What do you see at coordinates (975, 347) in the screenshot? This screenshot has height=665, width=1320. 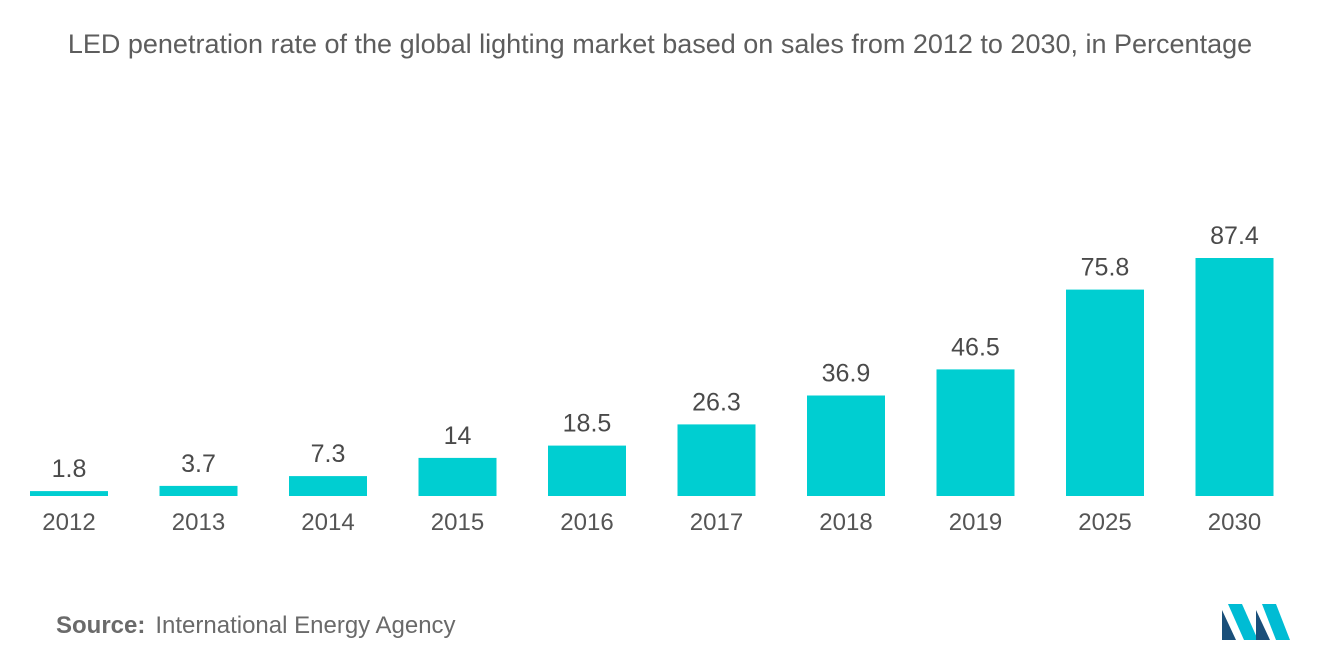 I see `data-label-2019: 46.5` at bounding box center [975, 347].